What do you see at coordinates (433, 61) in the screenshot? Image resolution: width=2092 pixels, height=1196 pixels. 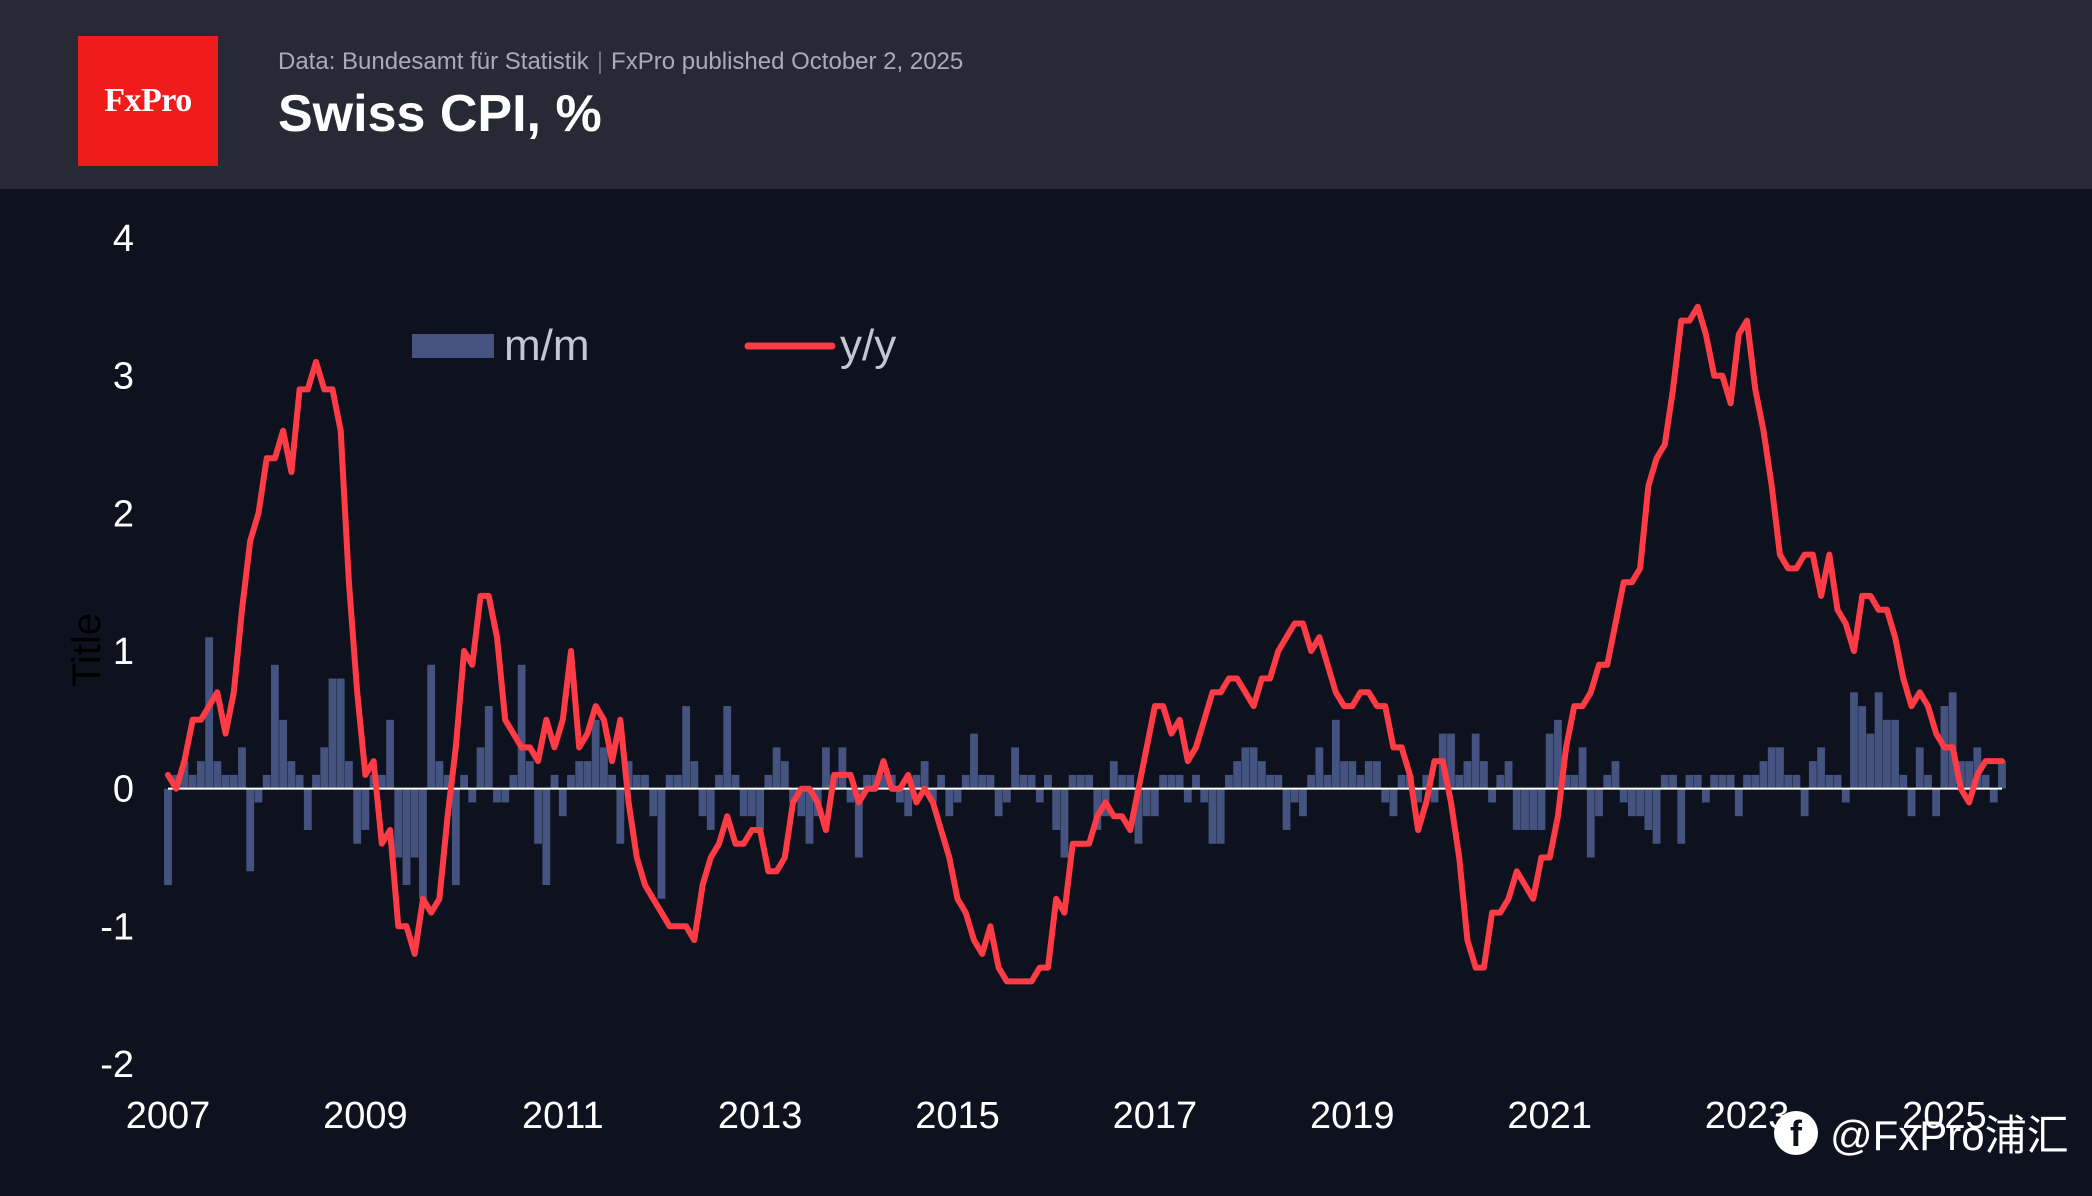 I see `data-source: Data: Bundesamt für Statistik` at bounding box center [433, 61].